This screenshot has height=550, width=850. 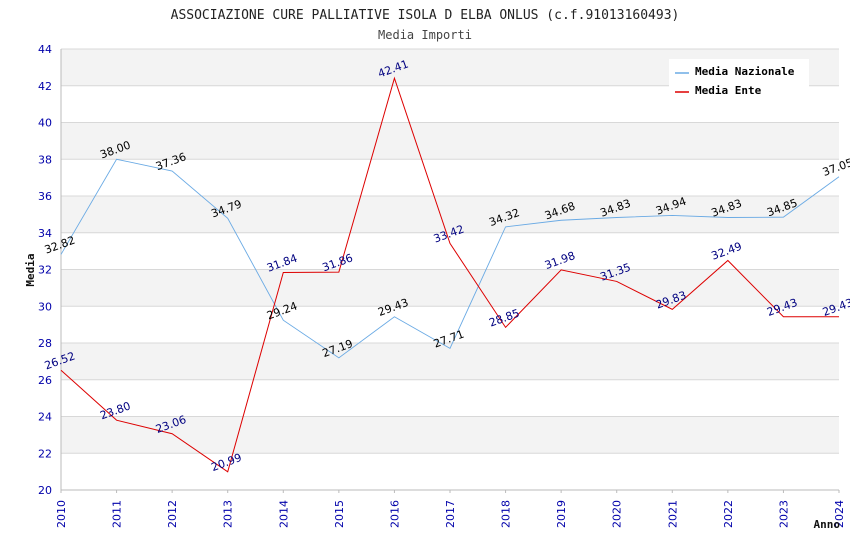 What do you see at coordinates (339, 514) in the screenshot?
I see `x-tick-label: 2015` at bounding box center [339, 514].